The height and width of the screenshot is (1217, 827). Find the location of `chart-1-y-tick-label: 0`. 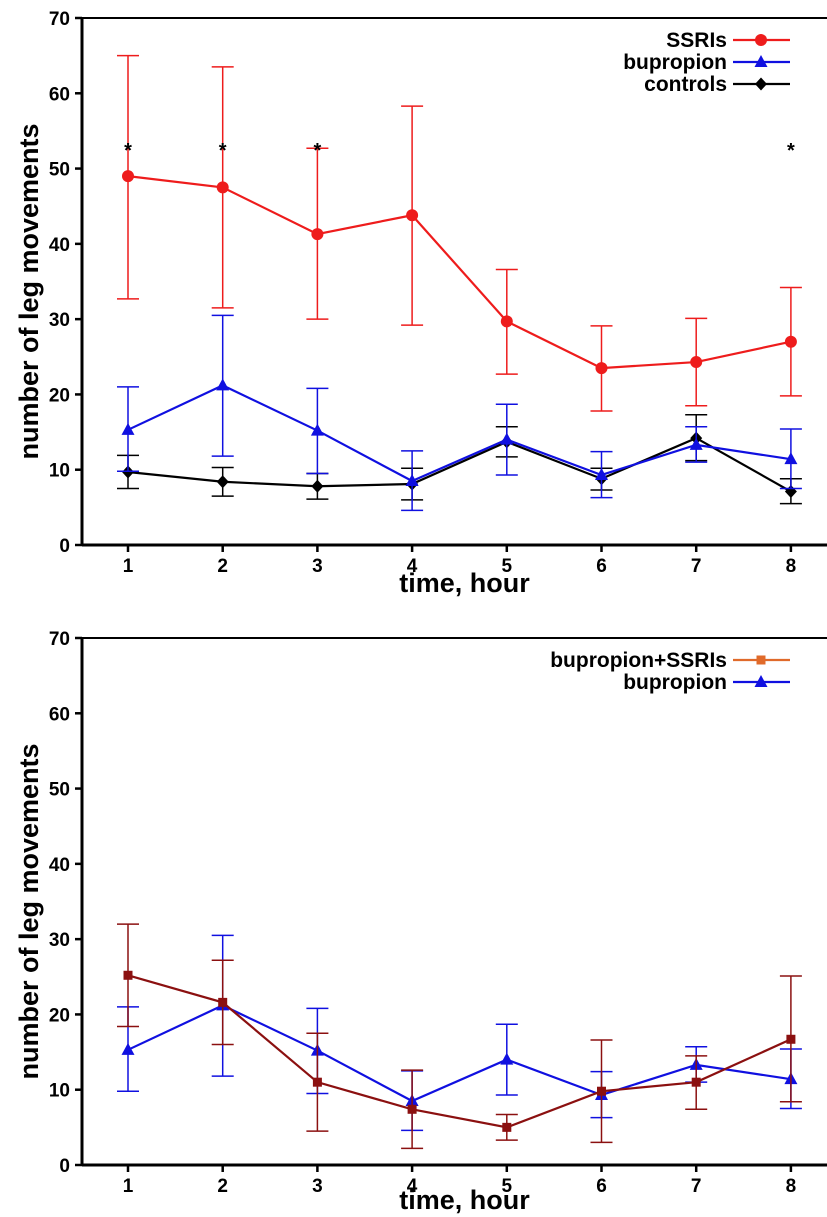

chart-1-y-tick-label: 0 is located at coordinates (64, 546).